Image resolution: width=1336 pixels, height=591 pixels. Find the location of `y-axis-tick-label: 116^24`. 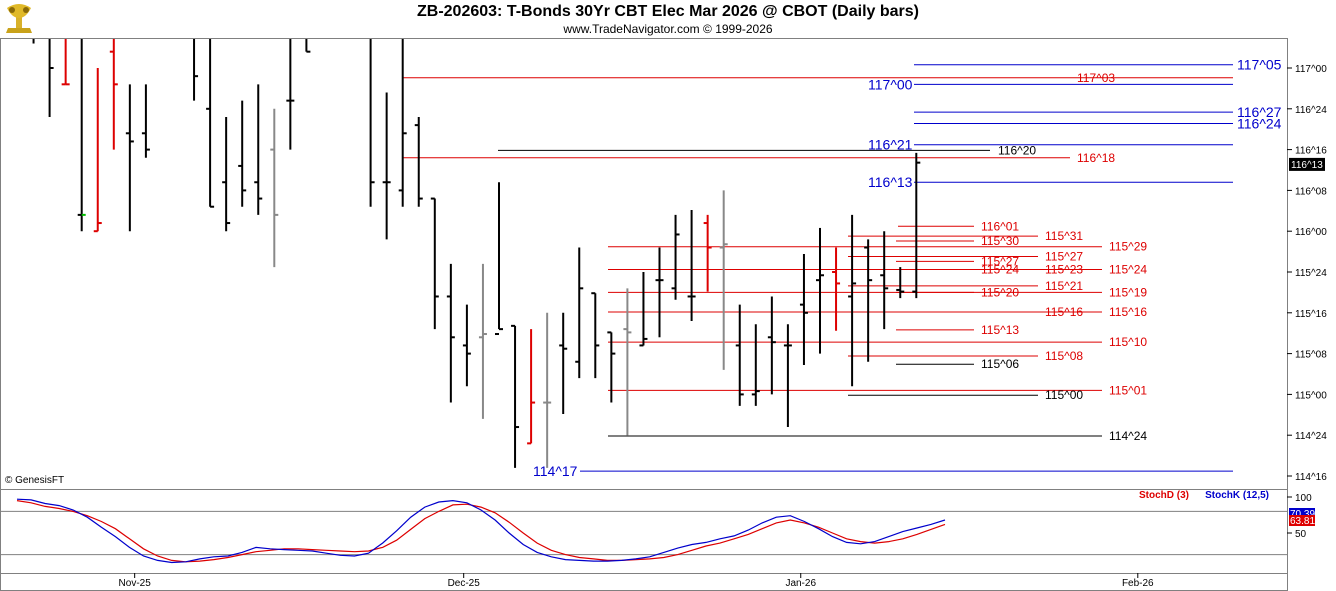

y-axis-tick-label: 116^24 is located at coordinates (1311, 110).